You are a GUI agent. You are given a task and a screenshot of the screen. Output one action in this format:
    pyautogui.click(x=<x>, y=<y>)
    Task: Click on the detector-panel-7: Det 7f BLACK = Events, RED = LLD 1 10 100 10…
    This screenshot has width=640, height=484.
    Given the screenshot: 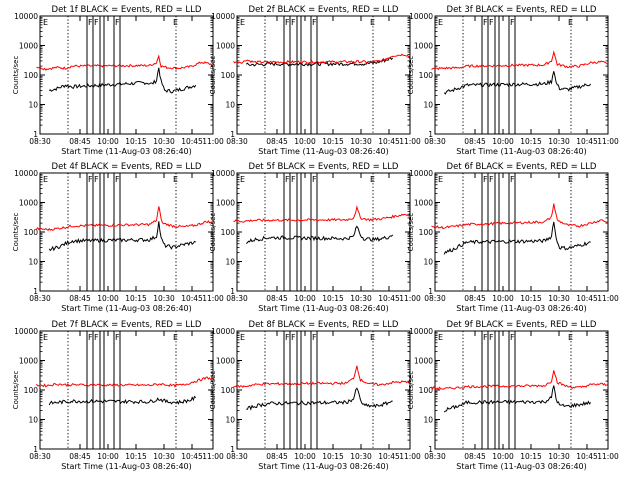 What is the action you would take?
    pyautogui.click(x=118, y=395)
    